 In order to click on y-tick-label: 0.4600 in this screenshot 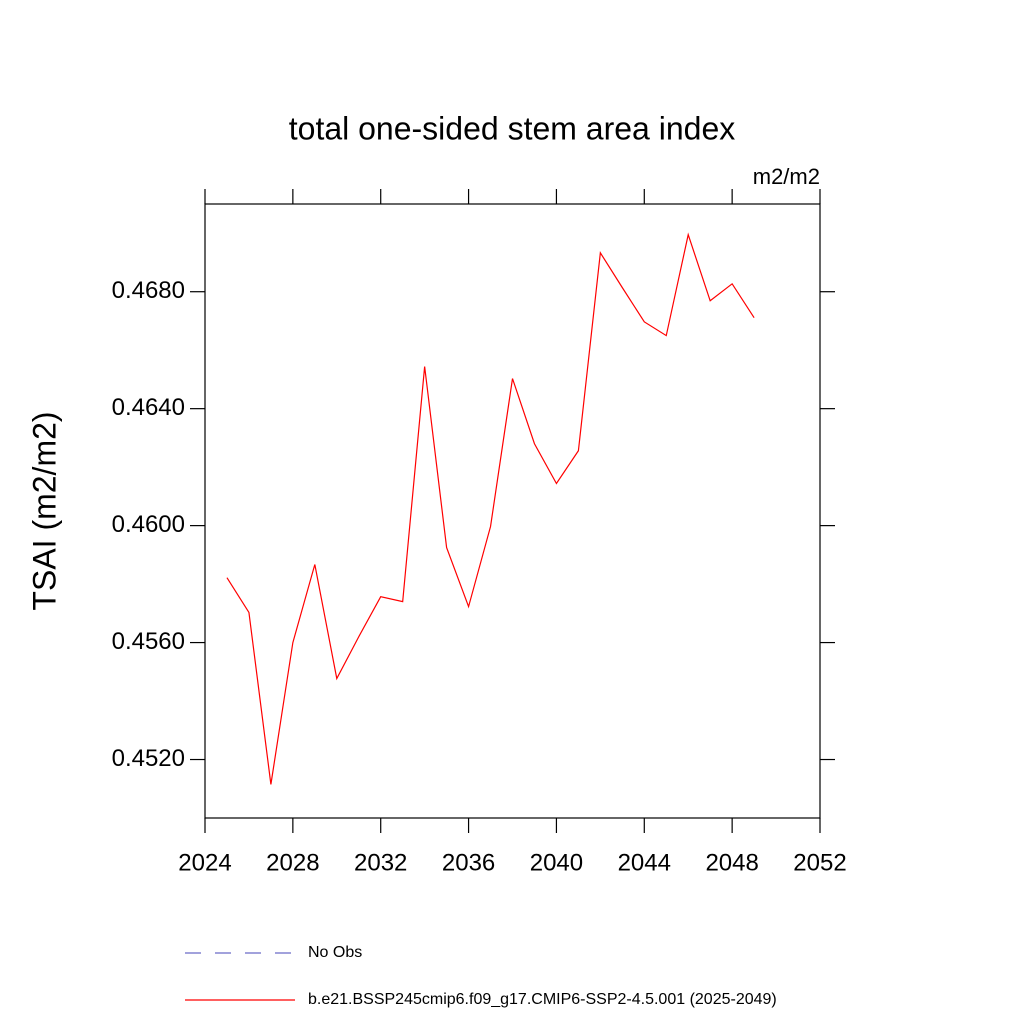, I will do `click(148, 524)`.